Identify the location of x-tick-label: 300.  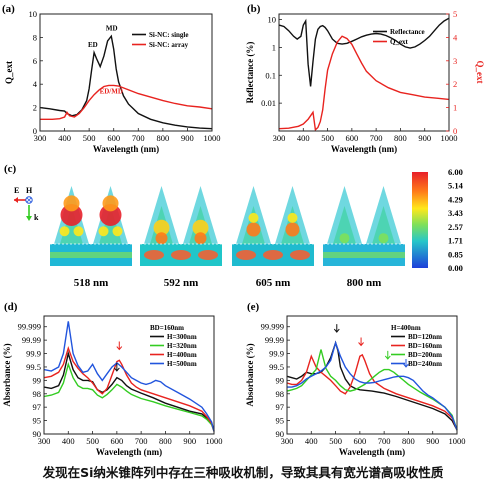
(40, 138).